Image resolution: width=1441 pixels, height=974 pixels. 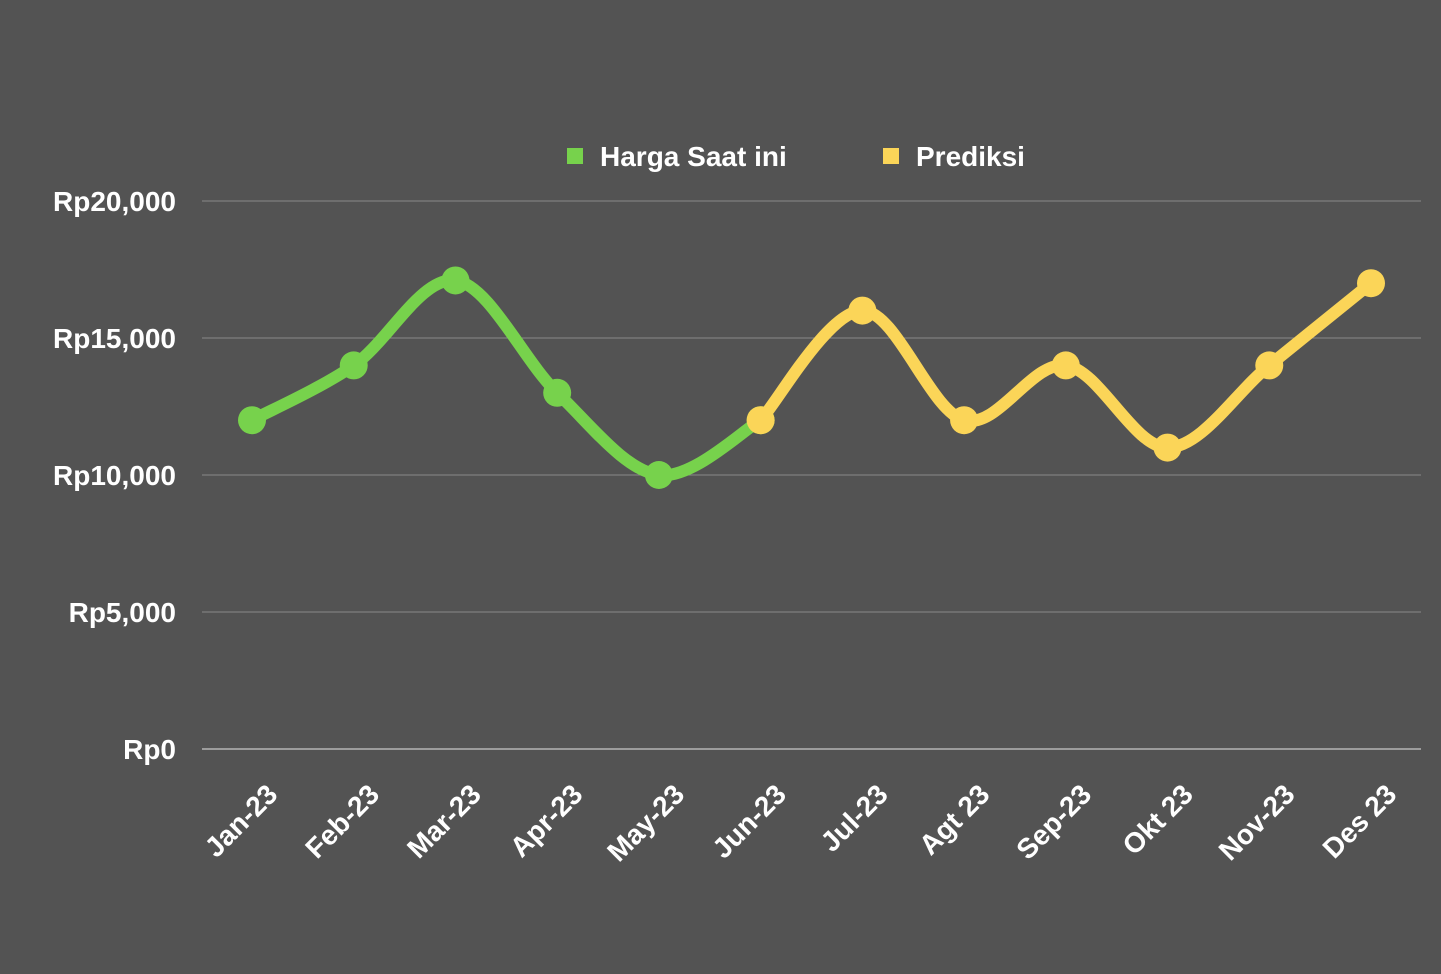 I want to click on y-axis-tick-labels: Rp0 Rp5,000 Rp10,000 Rp15,000 Rp20,000, so click(x=114, y=475).